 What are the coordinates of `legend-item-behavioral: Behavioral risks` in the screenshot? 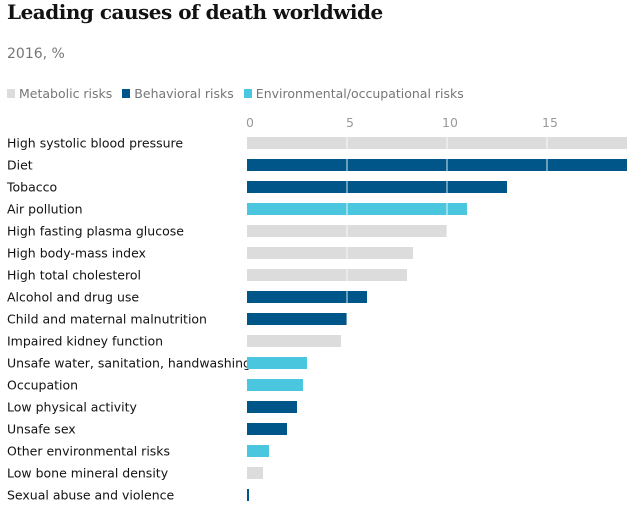 It's located at (178, 93).